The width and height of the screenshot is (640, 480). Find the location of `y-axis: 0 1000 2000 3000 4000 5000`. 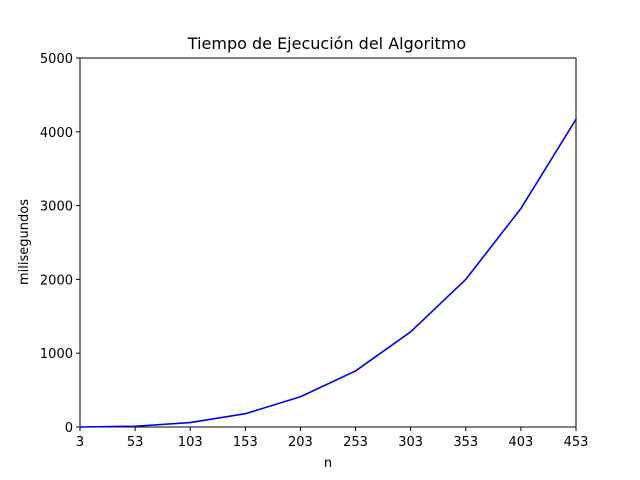

y-axis: 0 1000 2000 3000 4000 5000 is located at coordinates (60, 244).